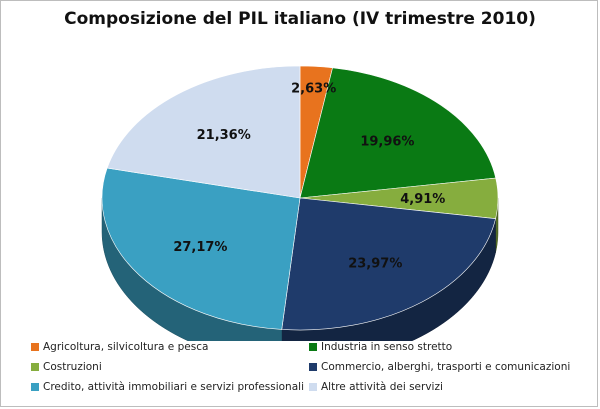 Image resolution: width=600 pixels, height=409 pixels. What do you see at coordinates (382, 387) in the screenshot?
I see `legend-label-5: Altre attività dei servizi` at bounding box center [382, 387].